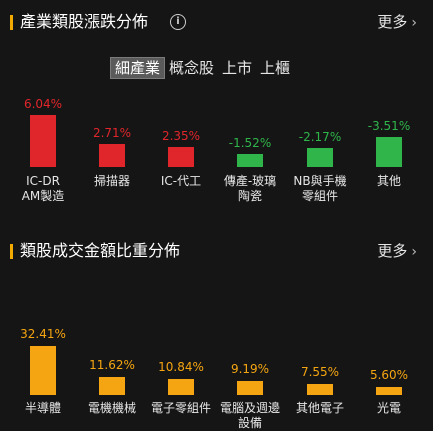 The height and width of the screenshot is (431, 433). Describe the element at coordinates (250, 188) in the screenshot. I see `bar-category-label: 傳產-玻璃 陶瓷` at that location.